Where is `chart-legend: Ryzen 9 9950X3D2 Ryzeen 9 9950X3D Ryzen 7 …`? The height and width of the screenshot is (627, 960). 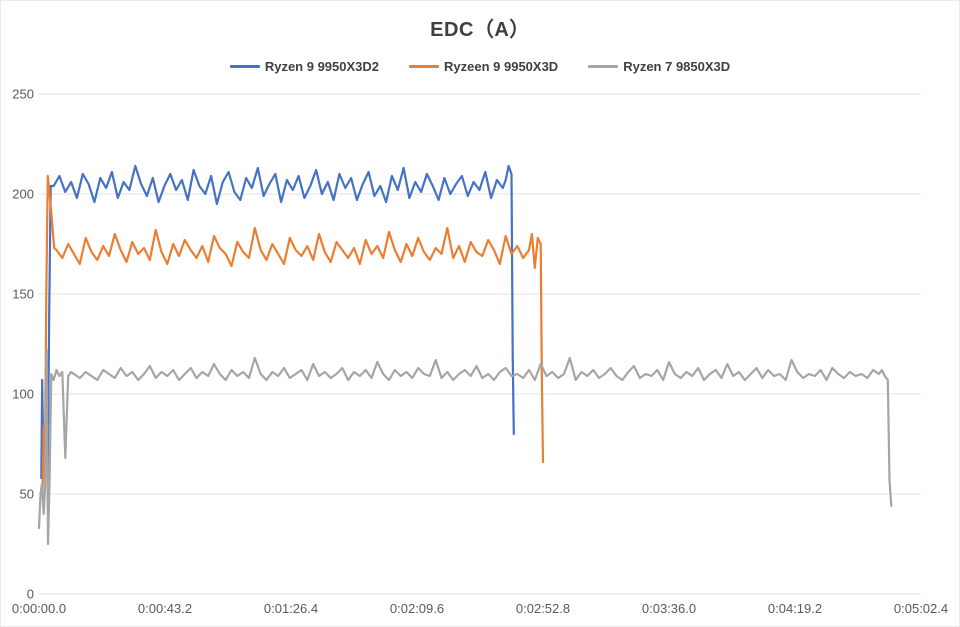
chart-legend: Ryzen 9 9950X3D2 Ryzeen 9 9950X3D Ryzen 7 … is located at coordinates (480, 66).